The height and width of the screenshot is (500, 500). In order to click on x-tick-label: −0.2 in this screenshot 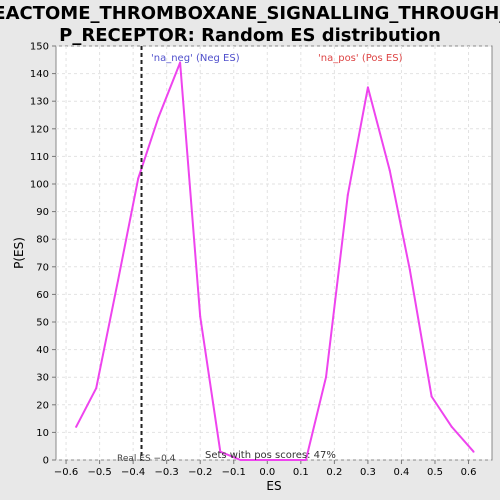, I will do `click(200, 472)`.